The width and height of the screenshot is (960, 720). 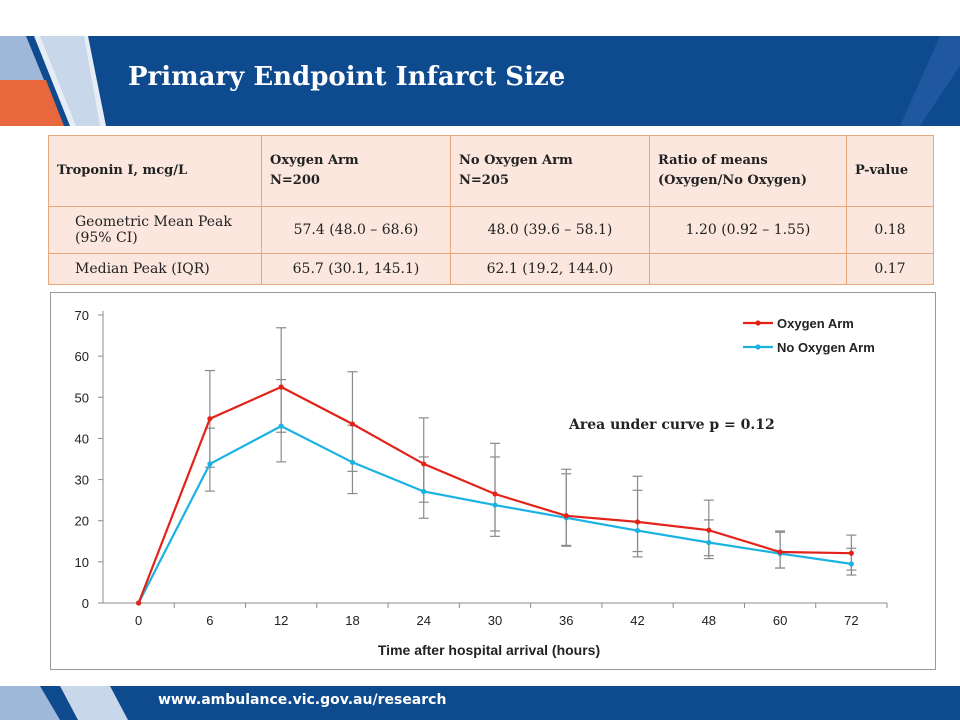 What do you see at coordinates (82, 356) in the screenshot?
I see `y-tick-label: 60` at bounding box center [82, 356].